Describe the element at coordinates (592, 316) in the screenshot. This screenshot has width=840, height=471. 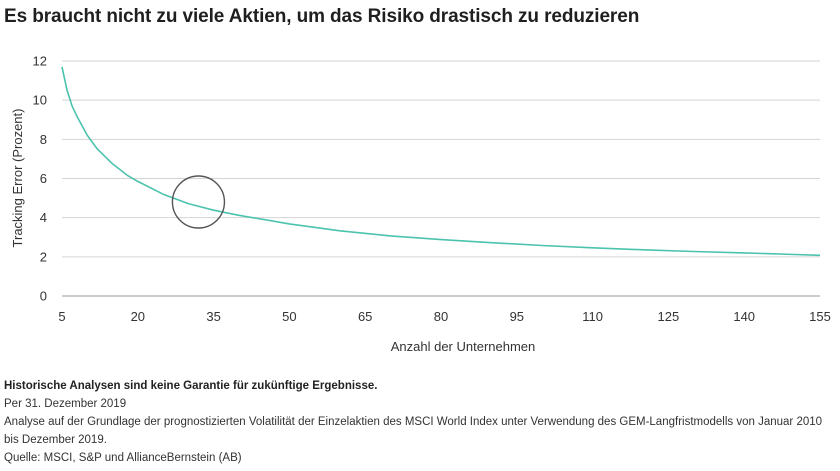
I see `x-tick-label: 110` at that location.